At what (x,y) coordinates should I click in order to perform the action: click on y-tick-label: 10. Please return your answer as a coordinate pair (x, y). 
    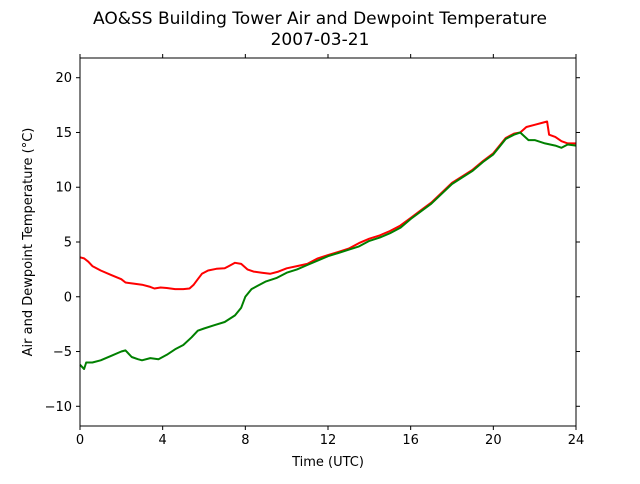
    Looking at the image, I should click on (63, 188).